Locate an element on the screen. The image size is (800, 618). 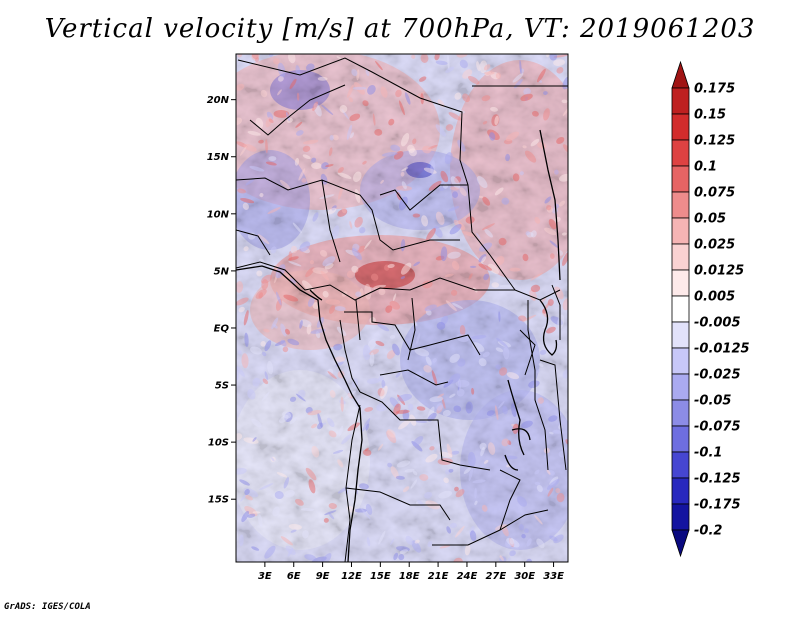
lat-tick-label: 10N is located at coordinates (218, 214).